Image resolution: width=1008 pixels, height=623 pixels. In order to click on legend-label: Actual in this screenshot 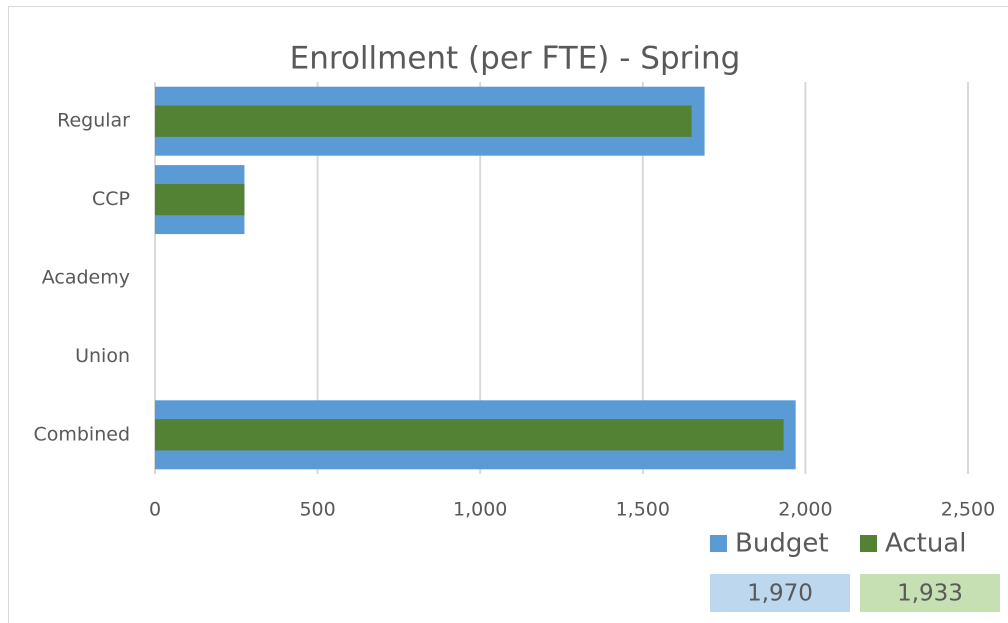, I will do `click(925, 544)`.